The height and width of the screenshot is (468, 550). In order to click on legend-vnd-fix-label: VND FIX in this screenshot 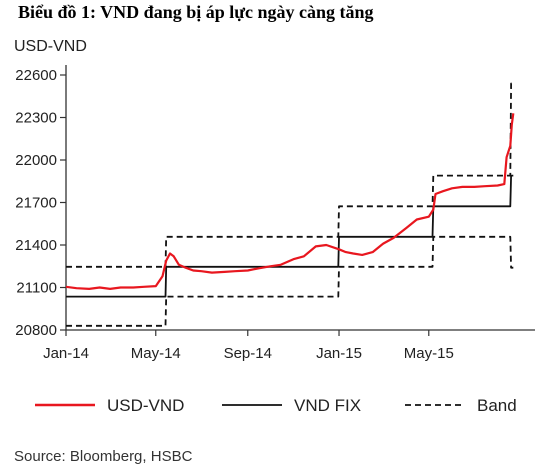, I will do `click(327, 405)`.